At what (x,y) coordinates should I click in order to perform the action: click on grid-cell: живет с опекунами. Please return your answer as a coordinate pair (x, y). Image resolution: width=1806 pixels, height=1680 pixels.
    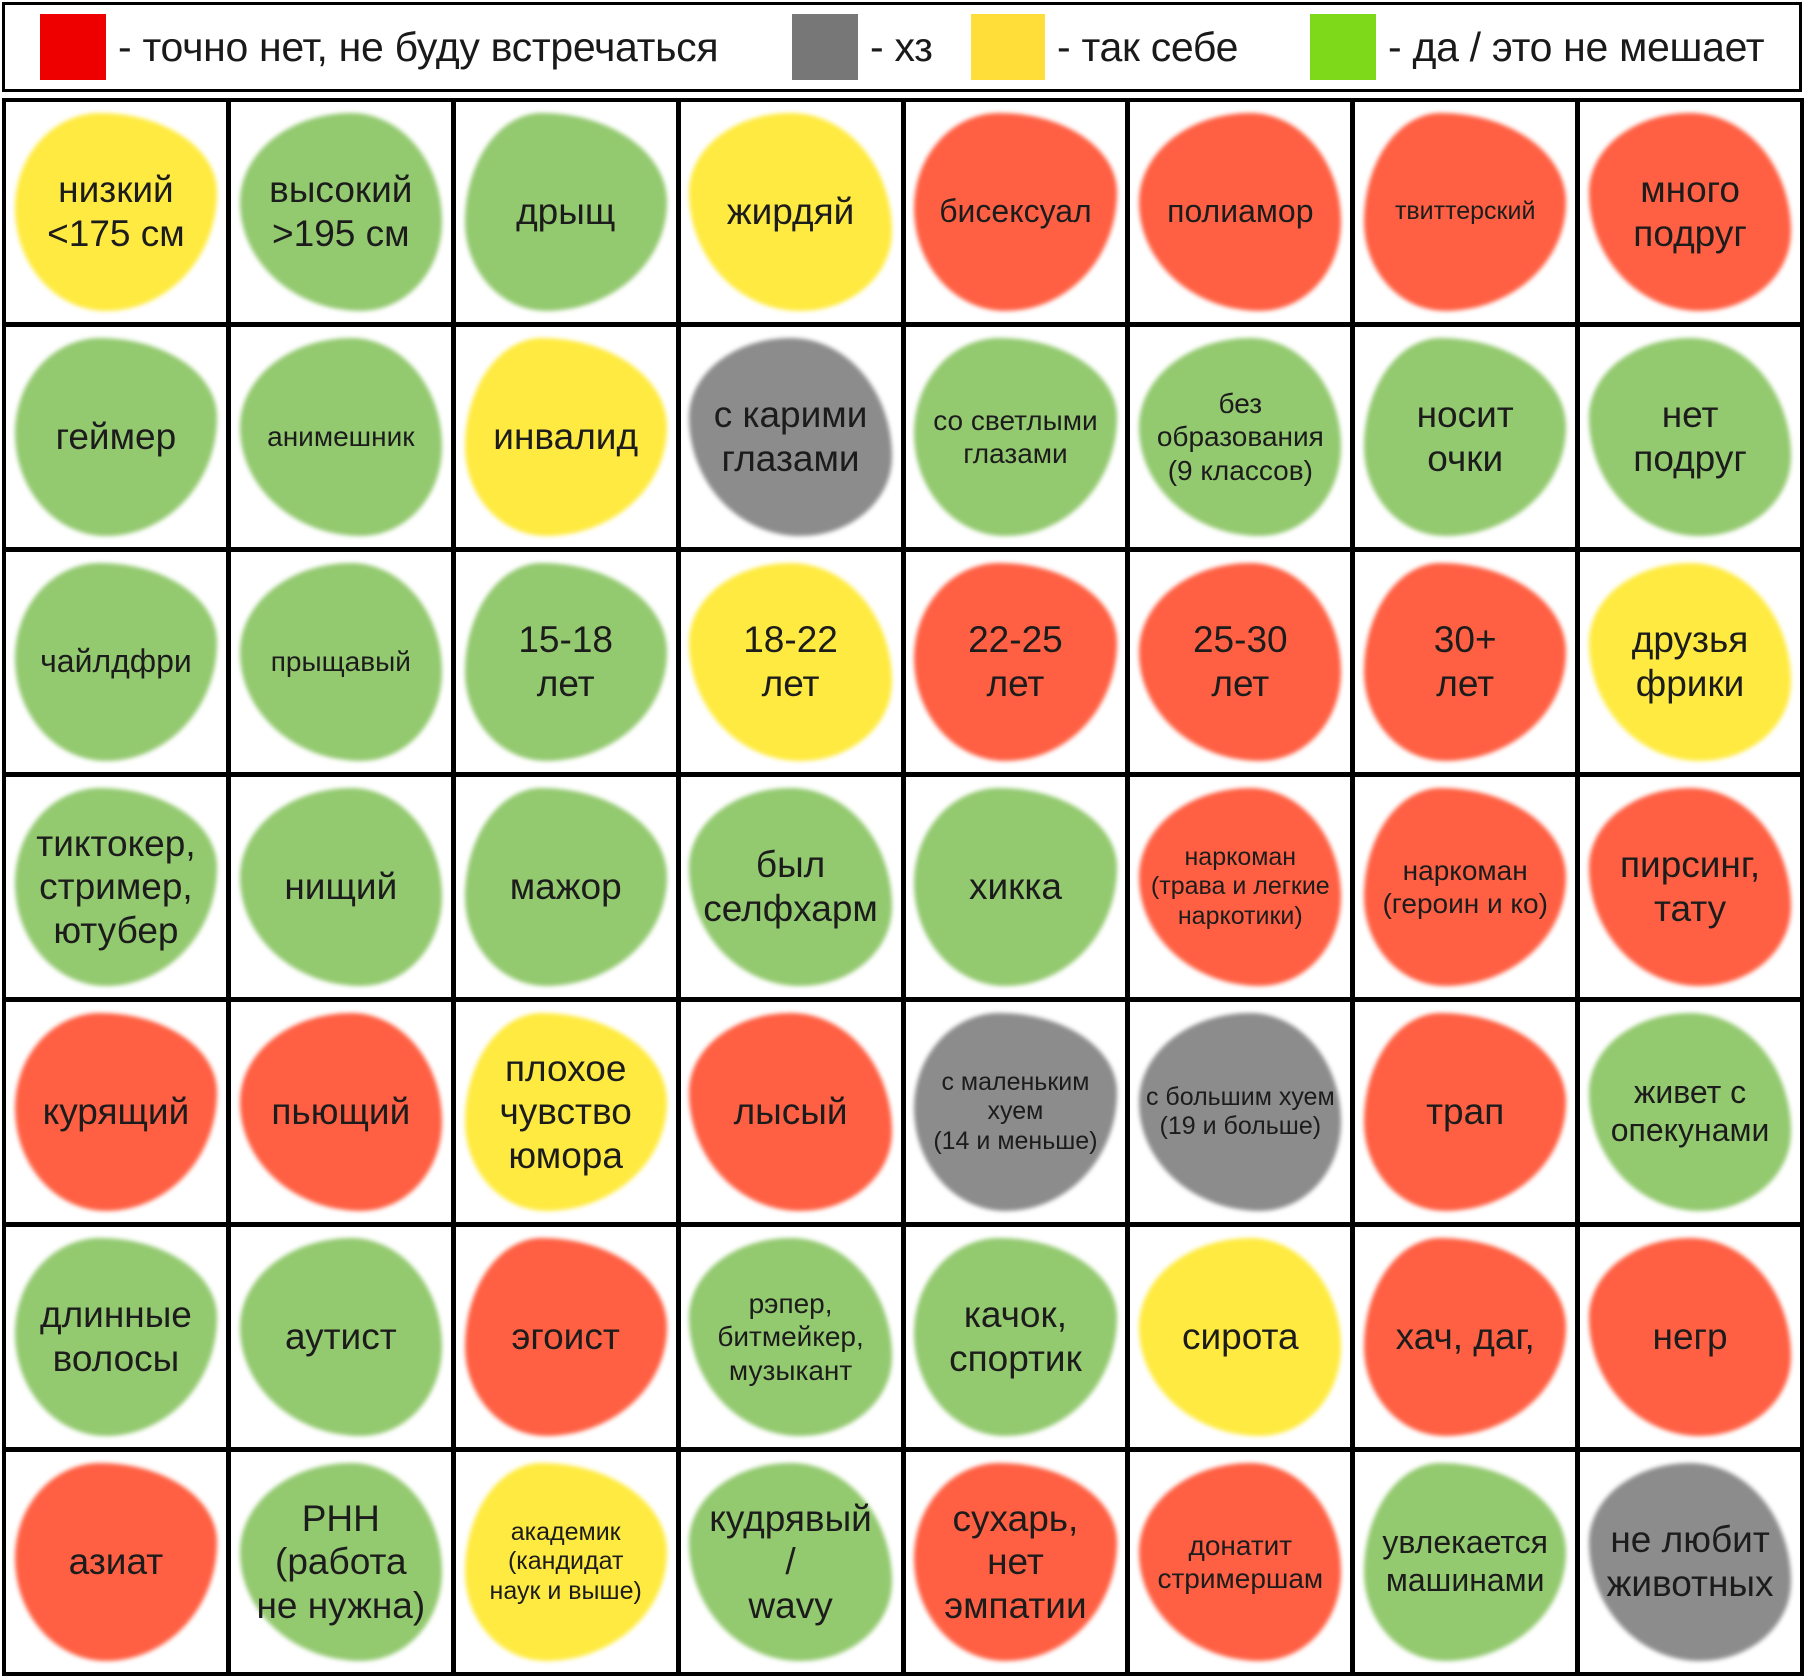
    Looking at the image, I should click on (1690, 1112).